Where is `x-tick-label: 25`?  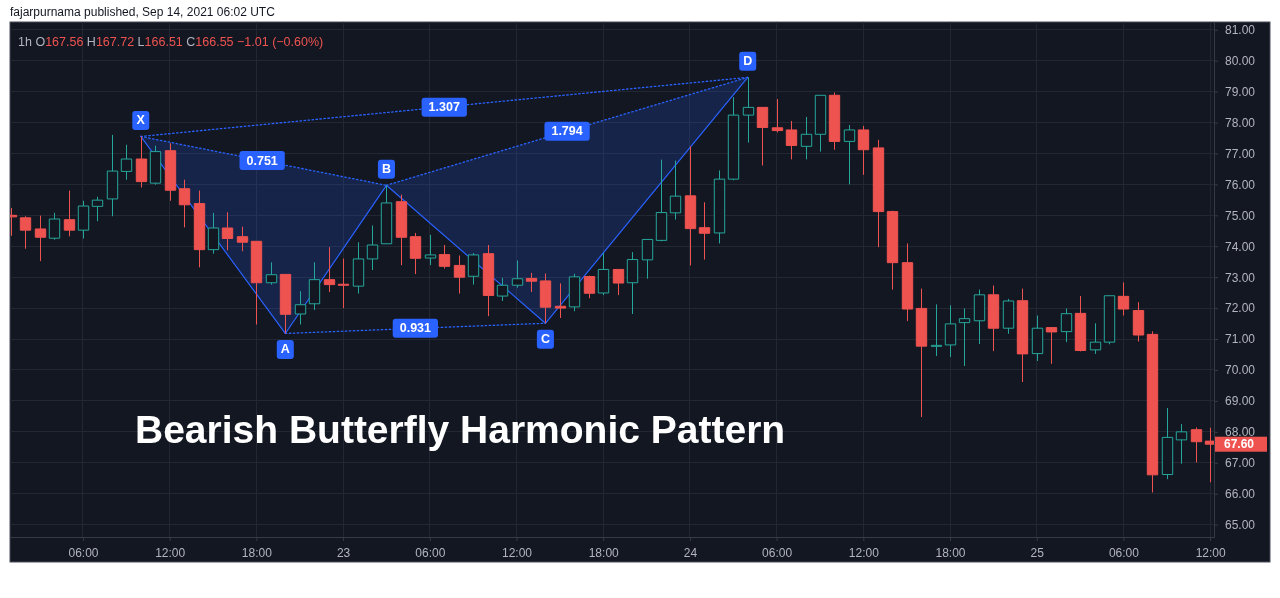 x-tick-label: 25 is located at coordinates (1037, 552).